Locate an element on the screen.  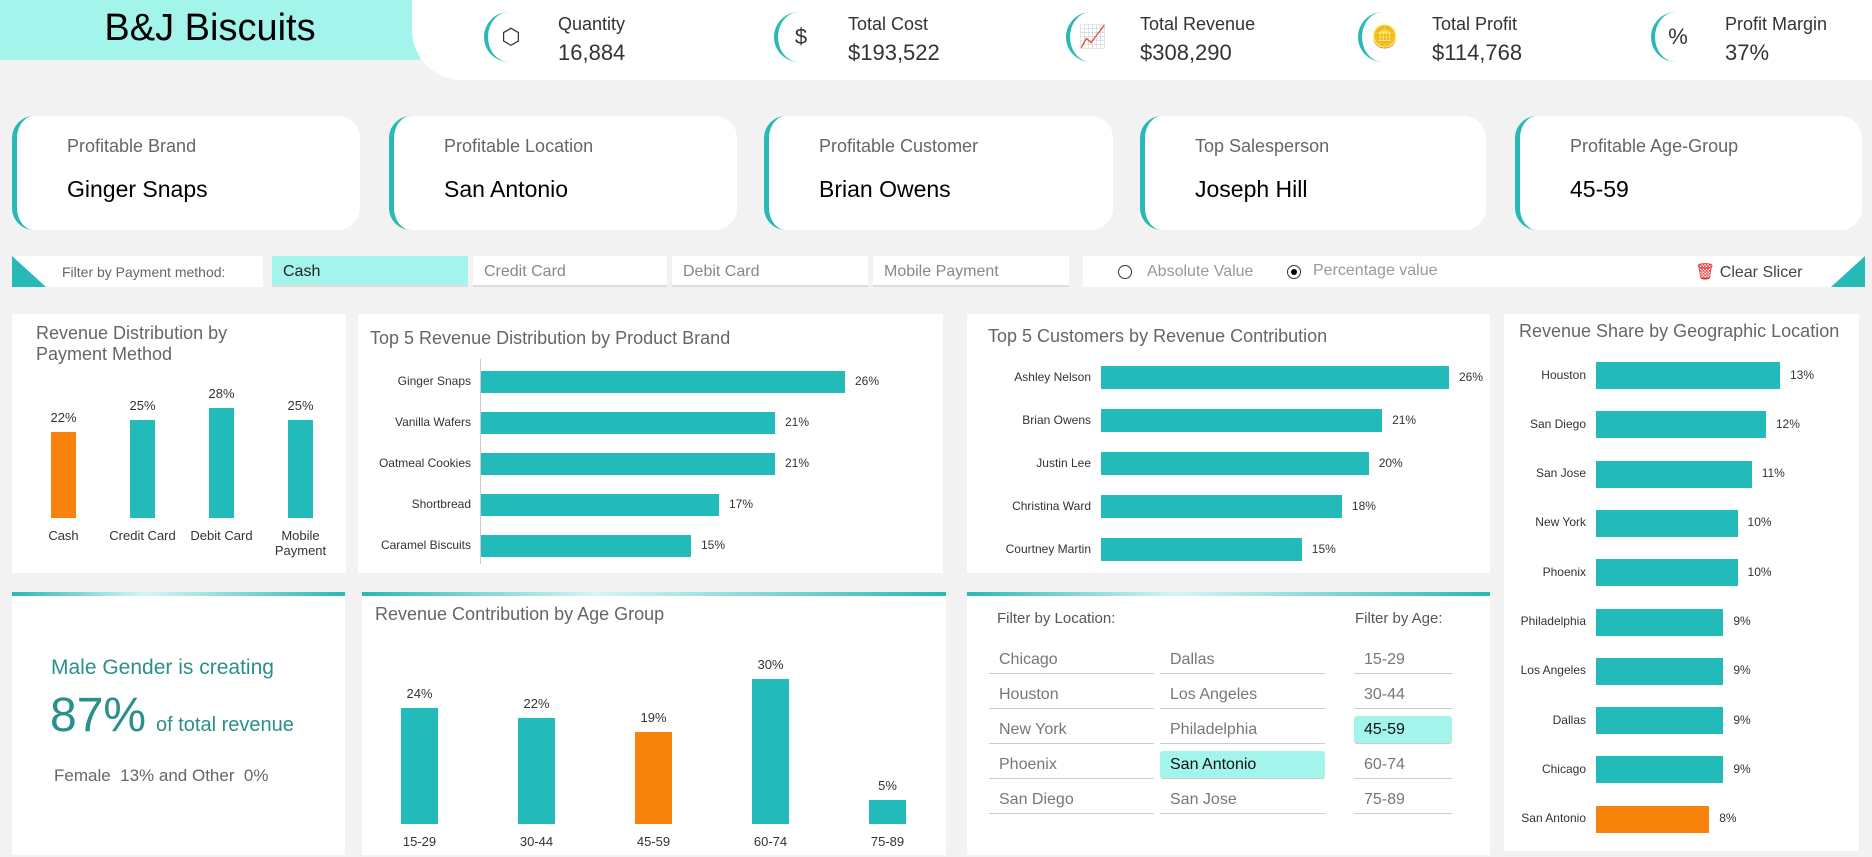
kpi-total-revenue: 📈 Total Revenue $308,290 is located at coordinates (1196, 40).